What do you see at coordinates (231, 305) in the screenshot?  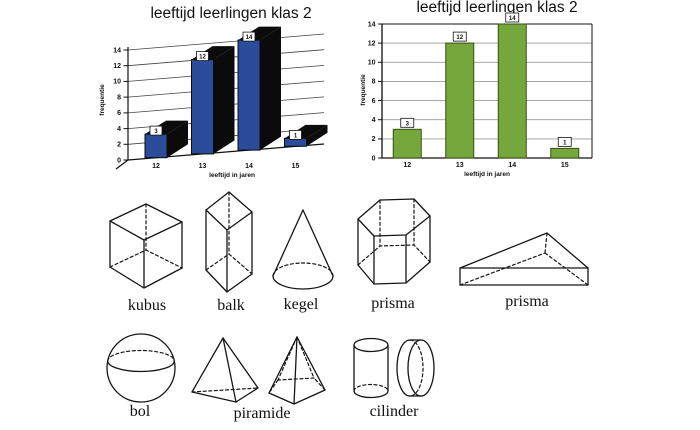 I see `shape-label-balk: balk` at bounding box center [231, 305].